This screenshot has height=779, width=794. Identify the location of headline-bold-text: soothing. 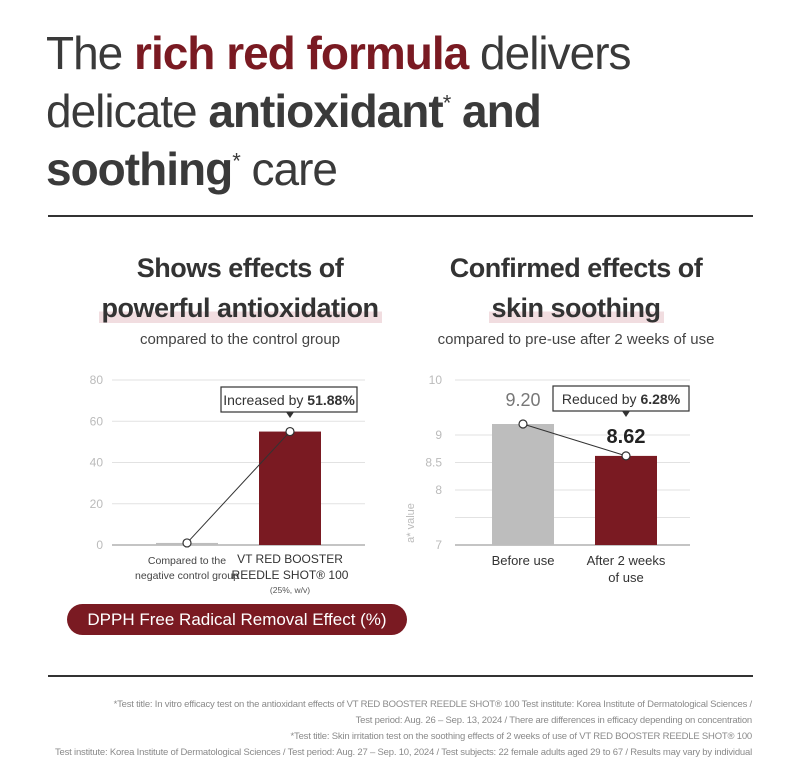
(139, 169).